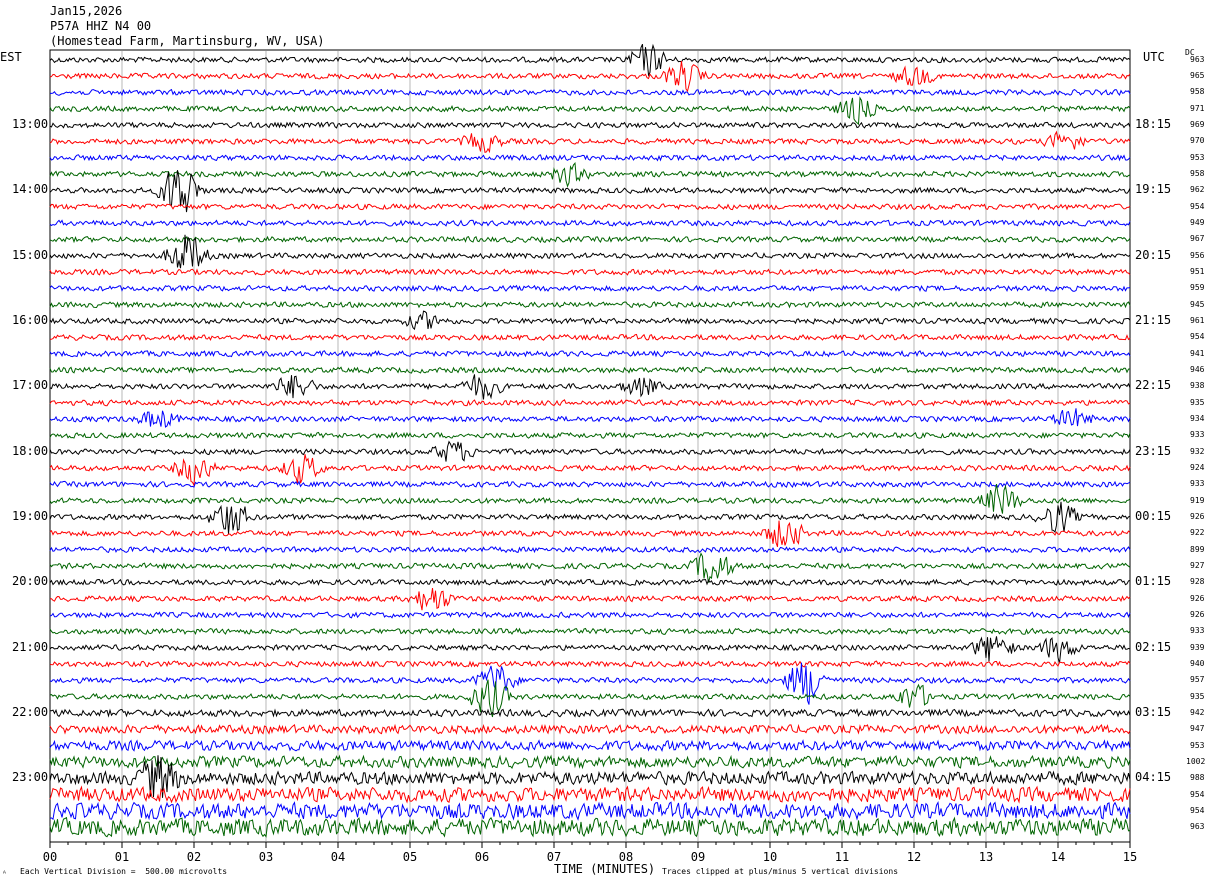  I want to click on right-hour-label: 03:15, so click(1153, 711).